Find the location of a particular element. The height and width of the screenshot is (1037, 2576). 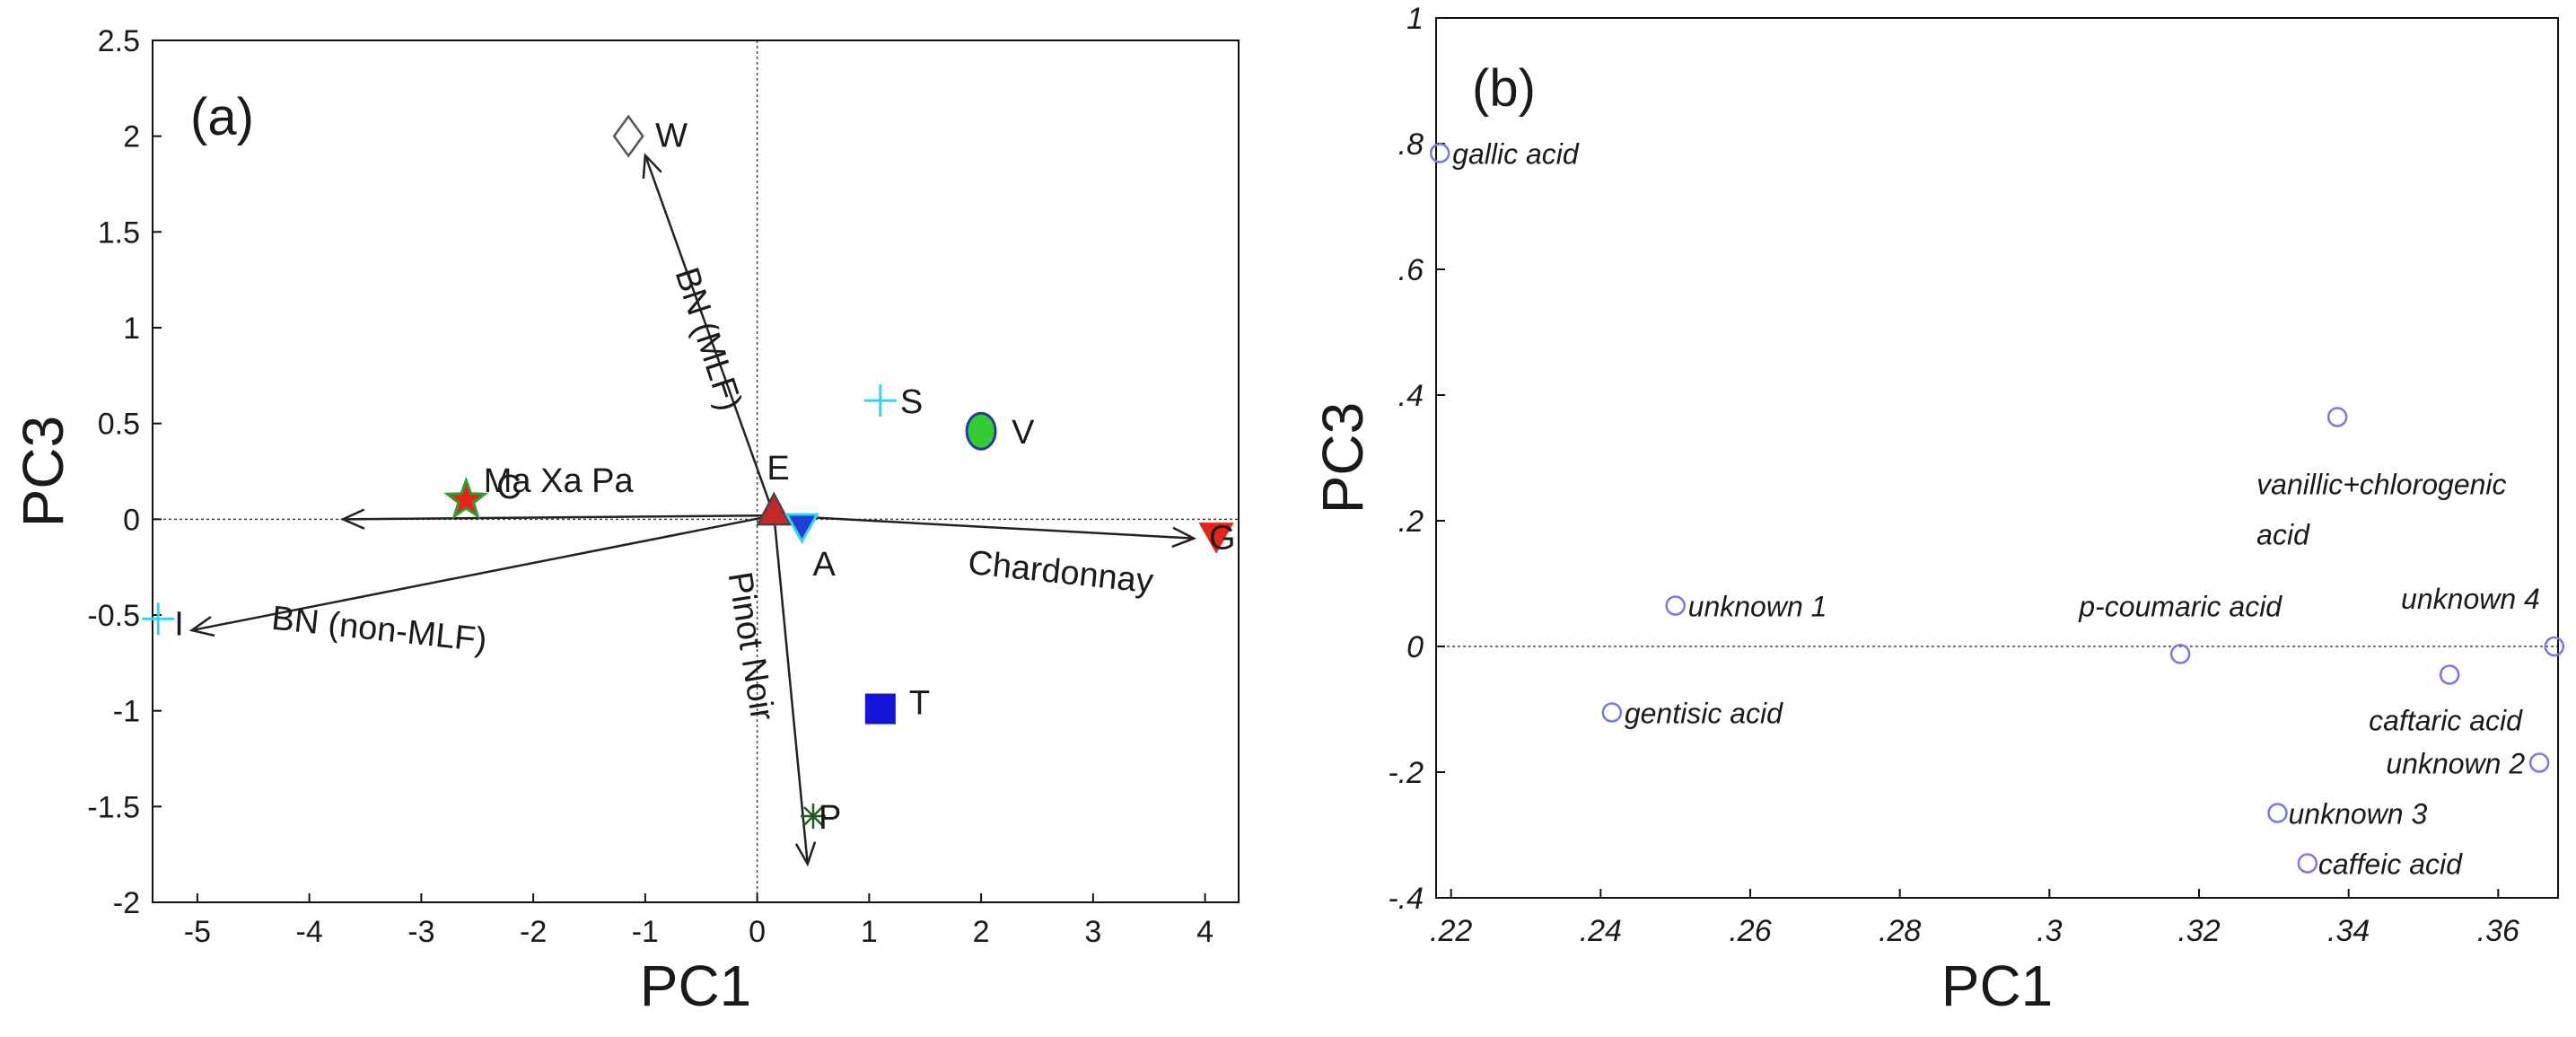

x-tick-label: 1 is located at coordinates (869, 932).